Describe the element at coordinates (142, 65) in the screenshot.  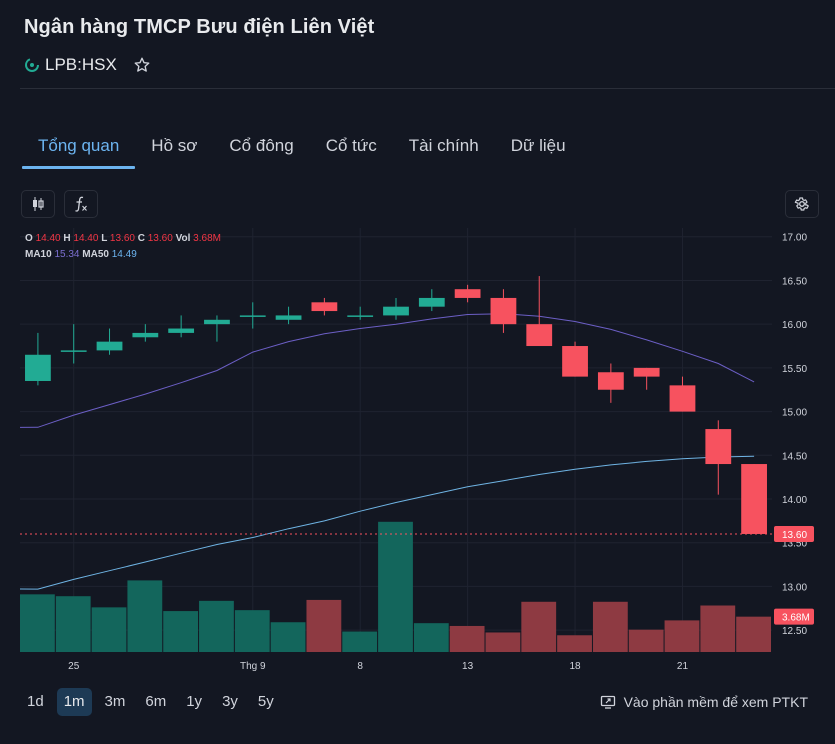
I see `star-icon` at that location.